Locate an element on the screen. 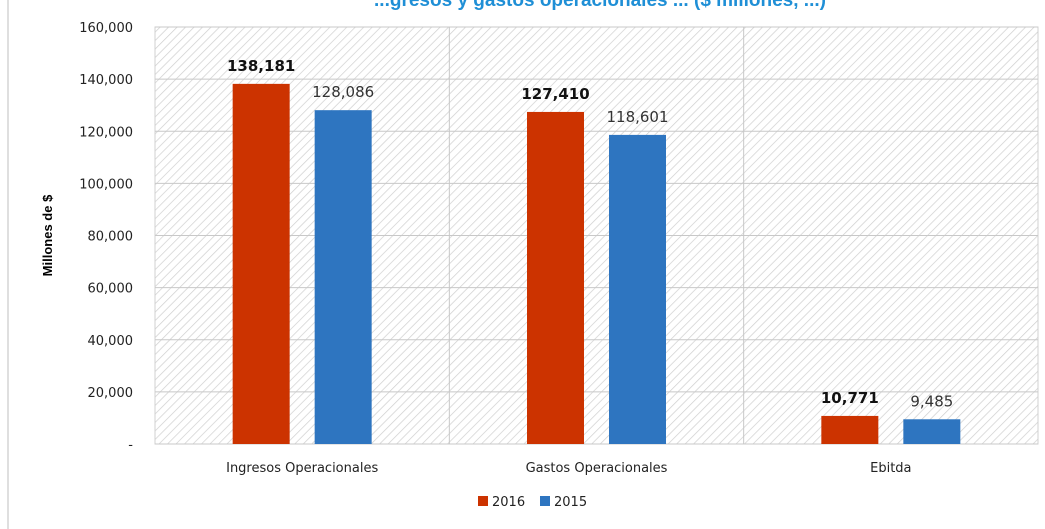  x-tick-label: Gastos Operacionales is located at coordinates (597, 468).